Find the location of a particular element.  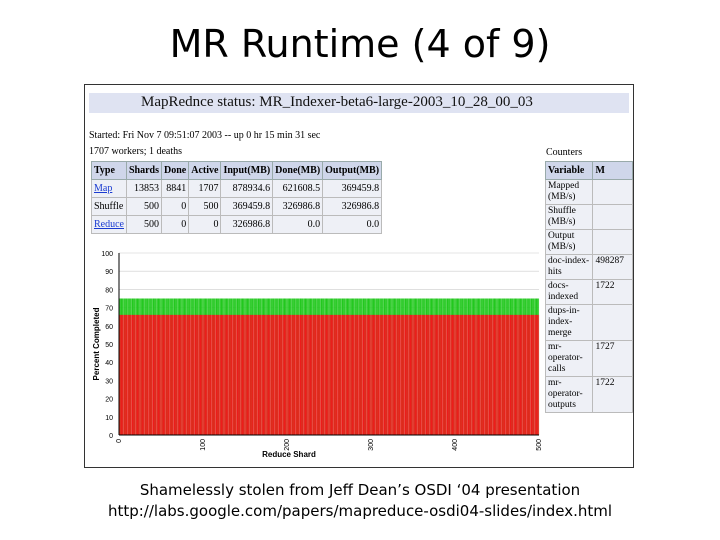

counters-header-row: Variable M is located at coordinates (588, 170).